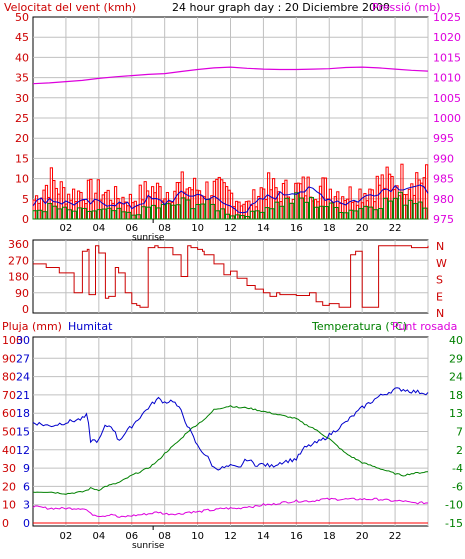 The width and height of the screenshot is (465, 559). I want to click on temperature-ytick-label: -15, so click(454, 523).